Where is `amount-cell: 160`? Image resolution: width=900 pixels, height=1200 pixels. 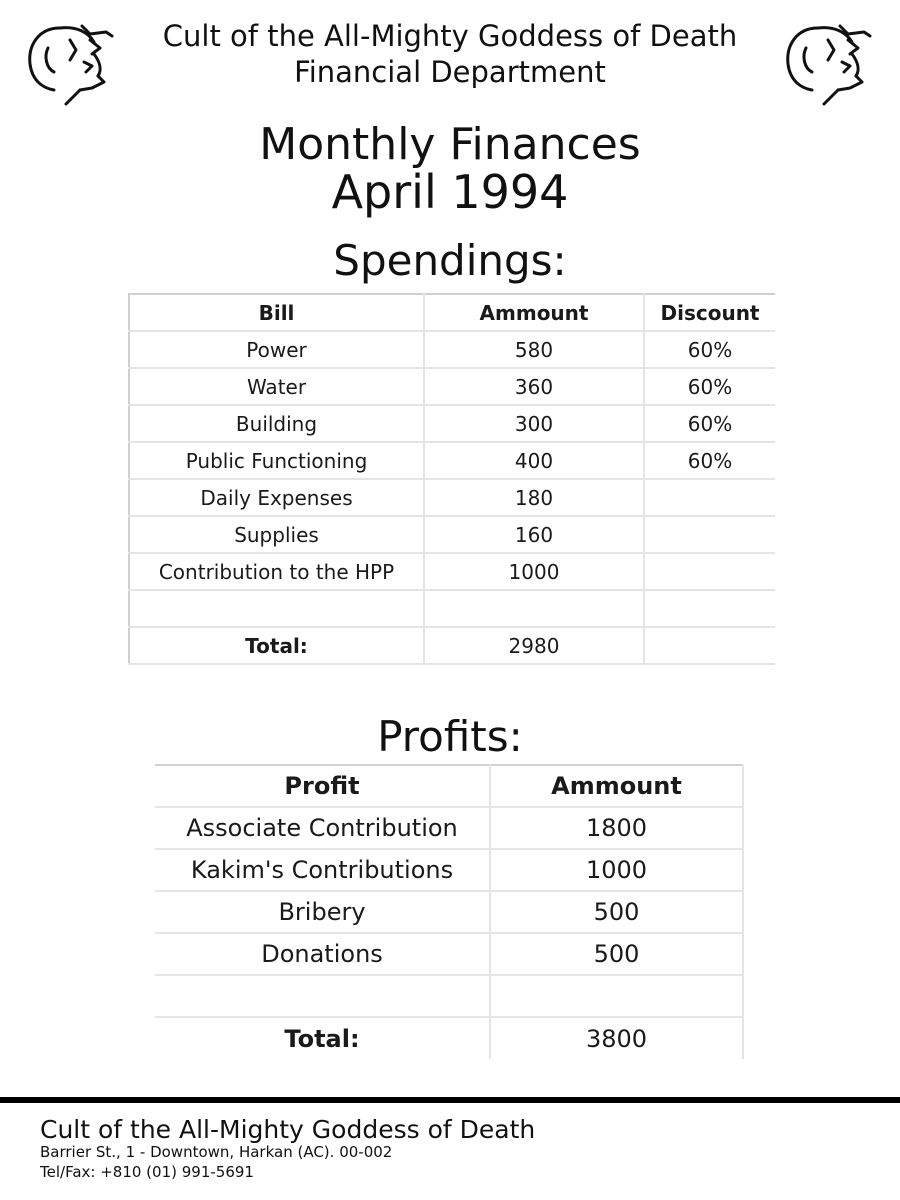 amount-cell: 160 is located at coordinates (534, 535).